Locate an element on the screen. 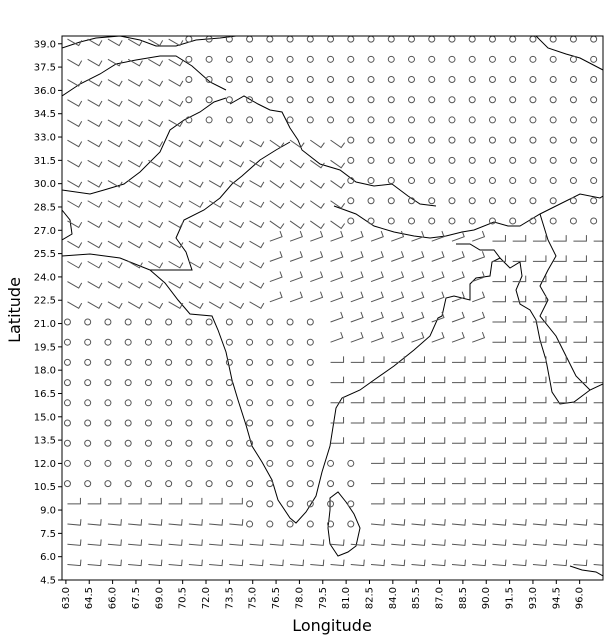 Image resolution: width=613 pixels, height=641 pixels. x-tick-label: 96.0 is located at coordinates (580, 598).